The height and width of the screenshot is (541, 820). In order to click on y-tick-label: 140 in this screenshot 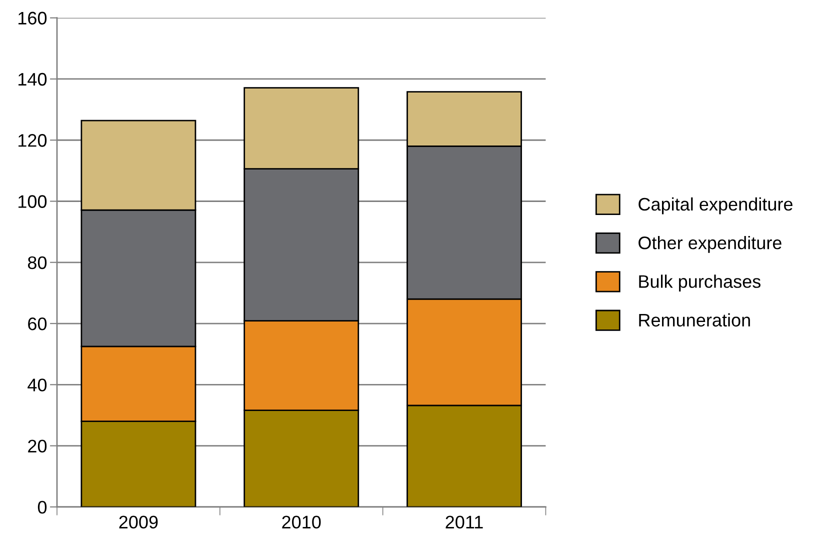, I will do `click(32, 79)`.